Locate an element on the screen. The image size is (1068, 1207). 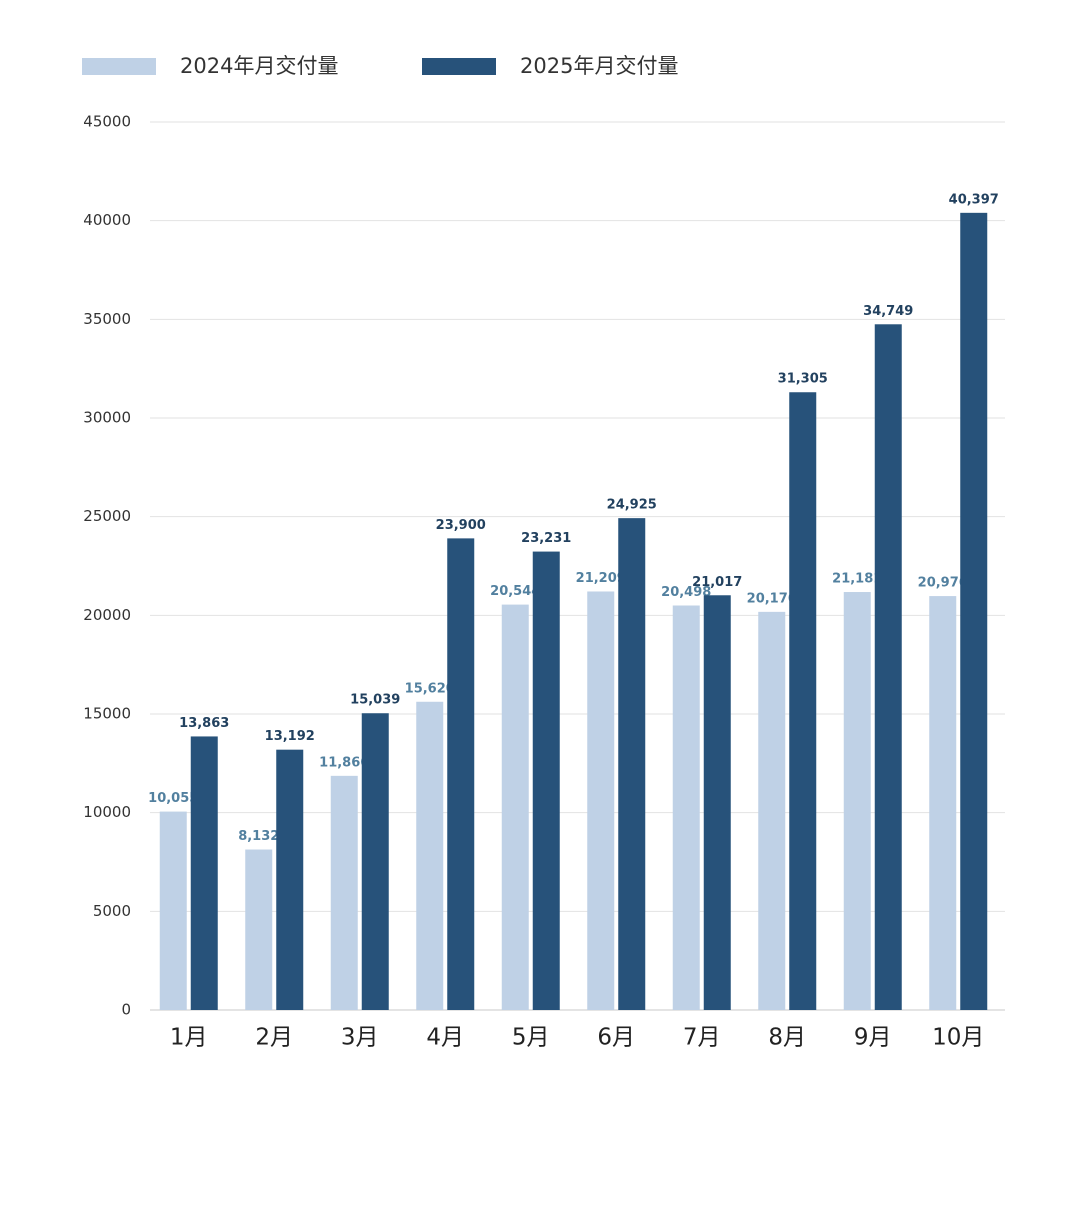
y-tick-label: 15000 is located at coordinates (107, 714).